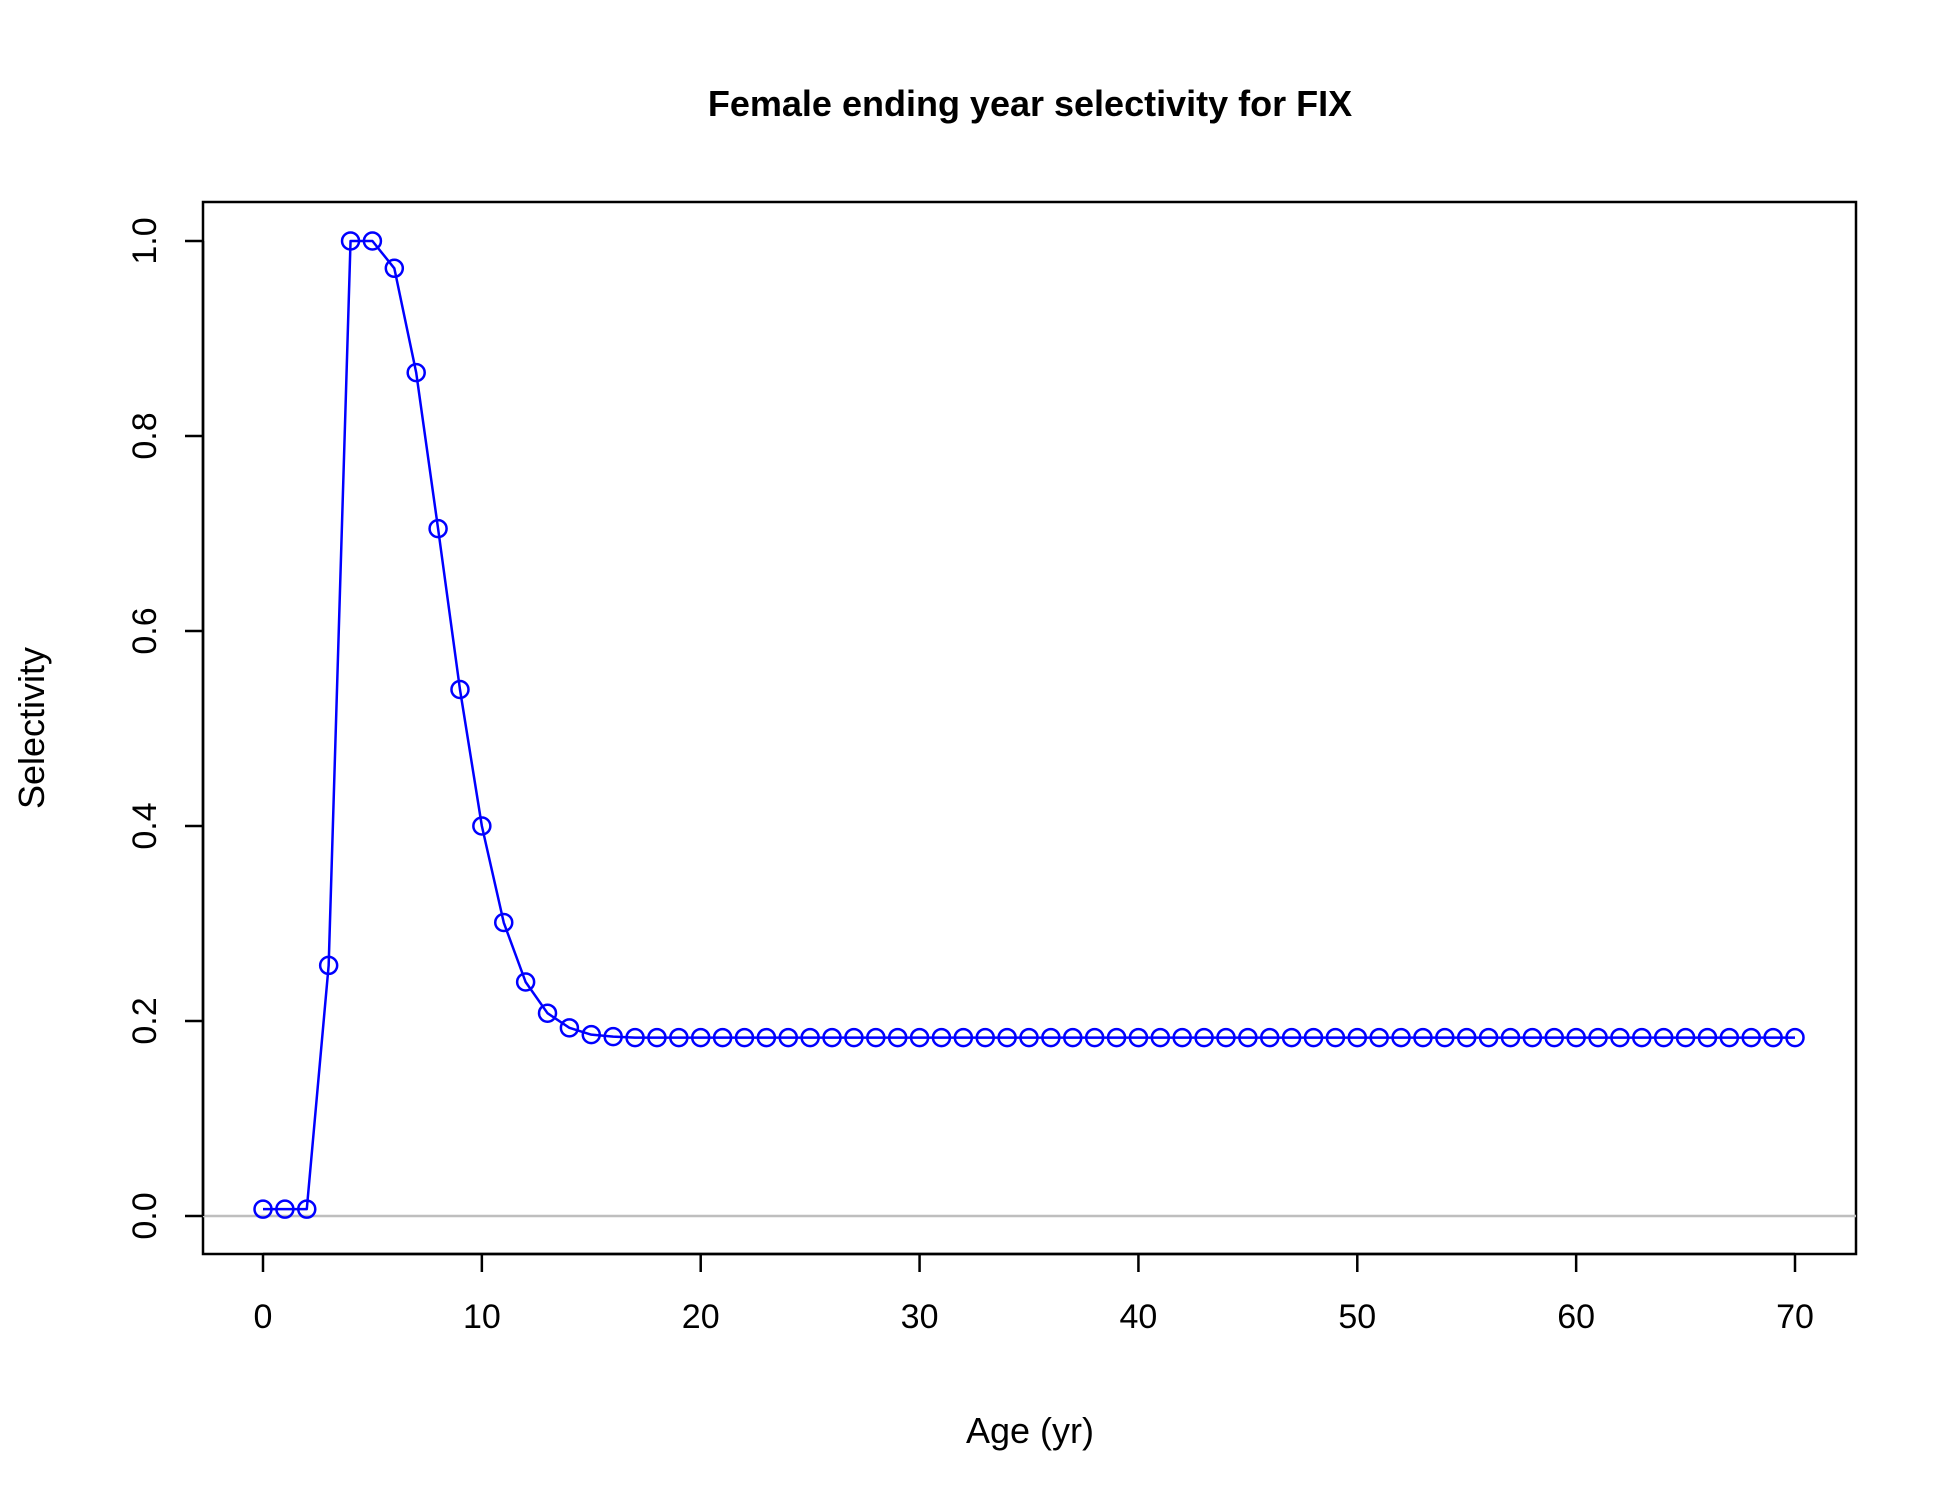 This screenshot has height=1500, width=1950. What do you see at coordinates (145, 825) in the screenshot?
I see `y-tick-label: 0.4` at bounding box center [145, 825].